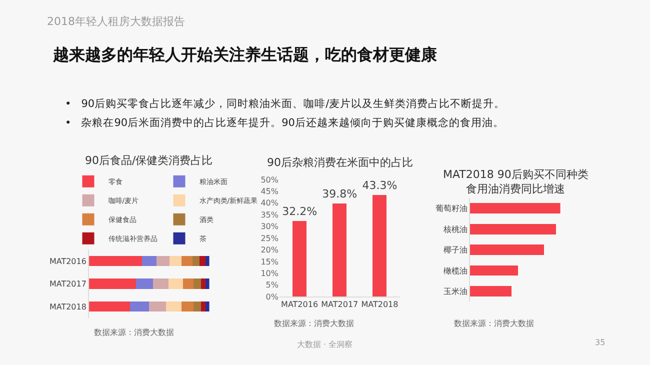 The width and height of the screenshot is (650, 365). Describe the element at coordinates (269, 191) in the screenshot. I see `y-tick-label: 45%` at that location.